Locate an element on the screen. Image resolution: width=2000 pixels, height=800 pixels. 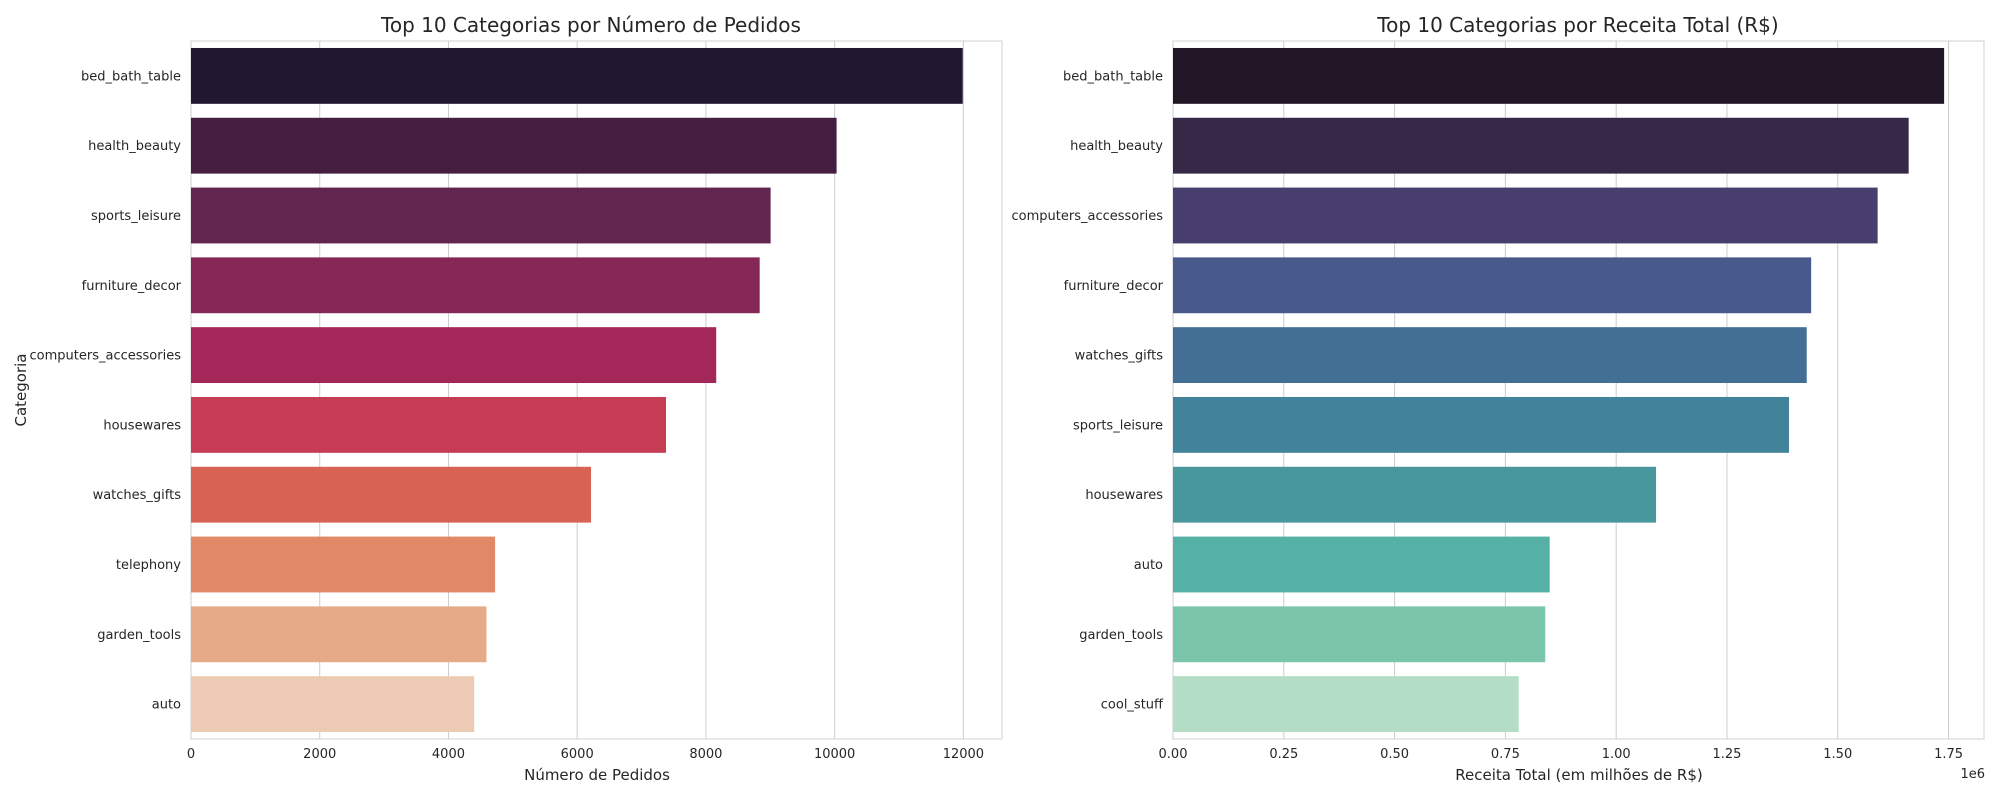
x-tick-label: 0.00 is located at coordinates (1173, 754).